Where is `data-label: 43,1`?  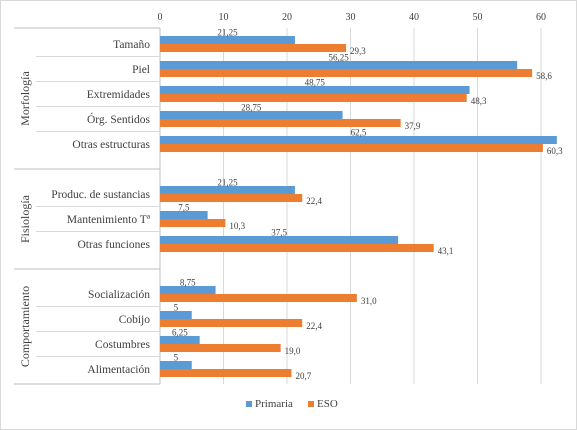
data-label: 43,1 is located at coordinates (446, 251).